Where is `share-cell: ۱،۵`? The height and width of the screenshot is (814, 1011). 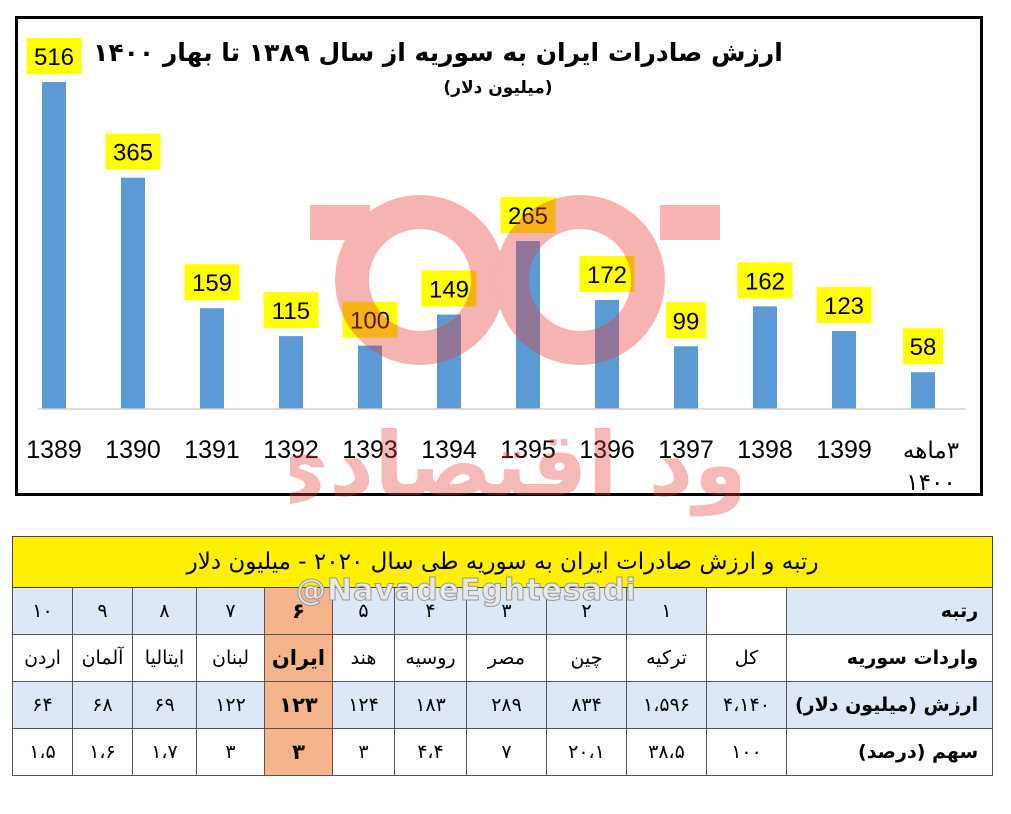 share-cell: ۱،۵ is located at coordinates (42, 752).